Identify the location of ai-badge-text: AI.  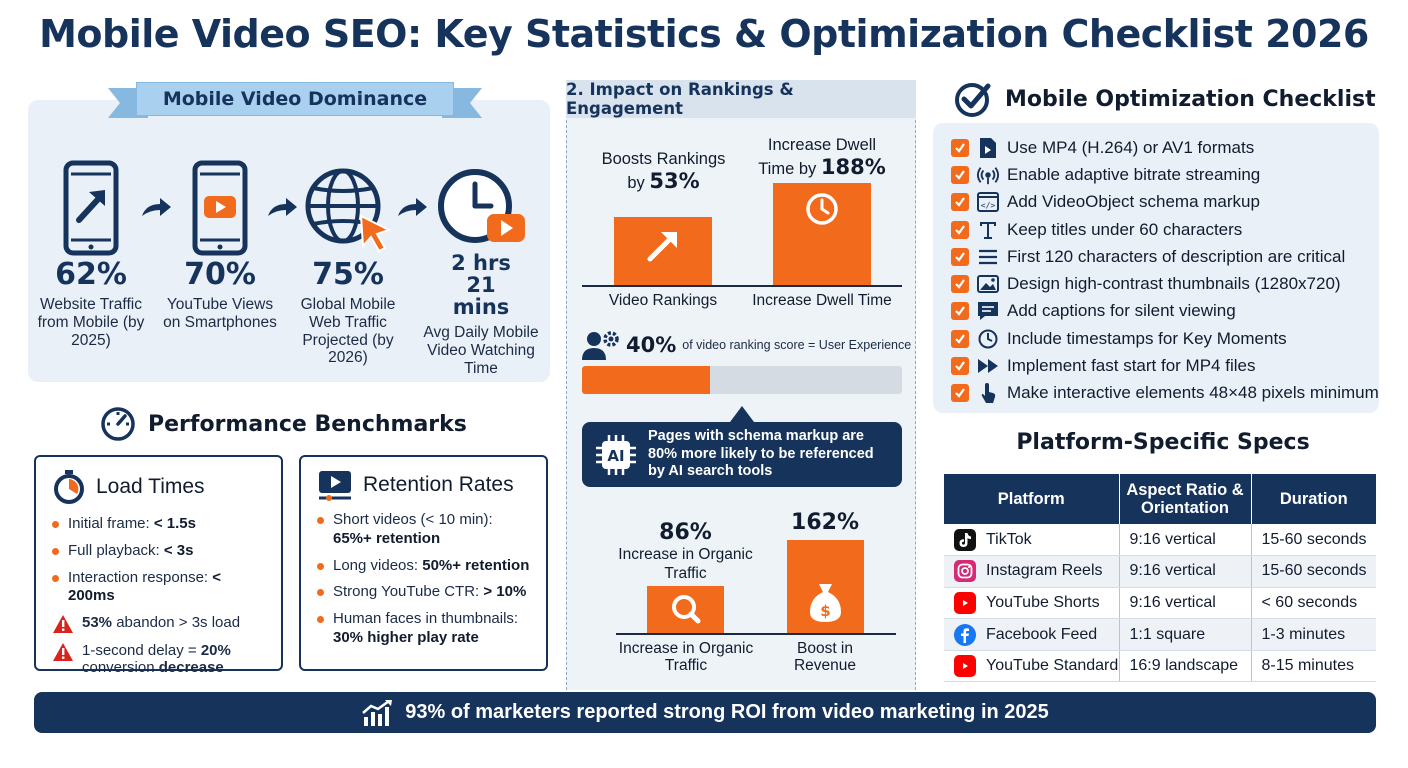
(615, 456).